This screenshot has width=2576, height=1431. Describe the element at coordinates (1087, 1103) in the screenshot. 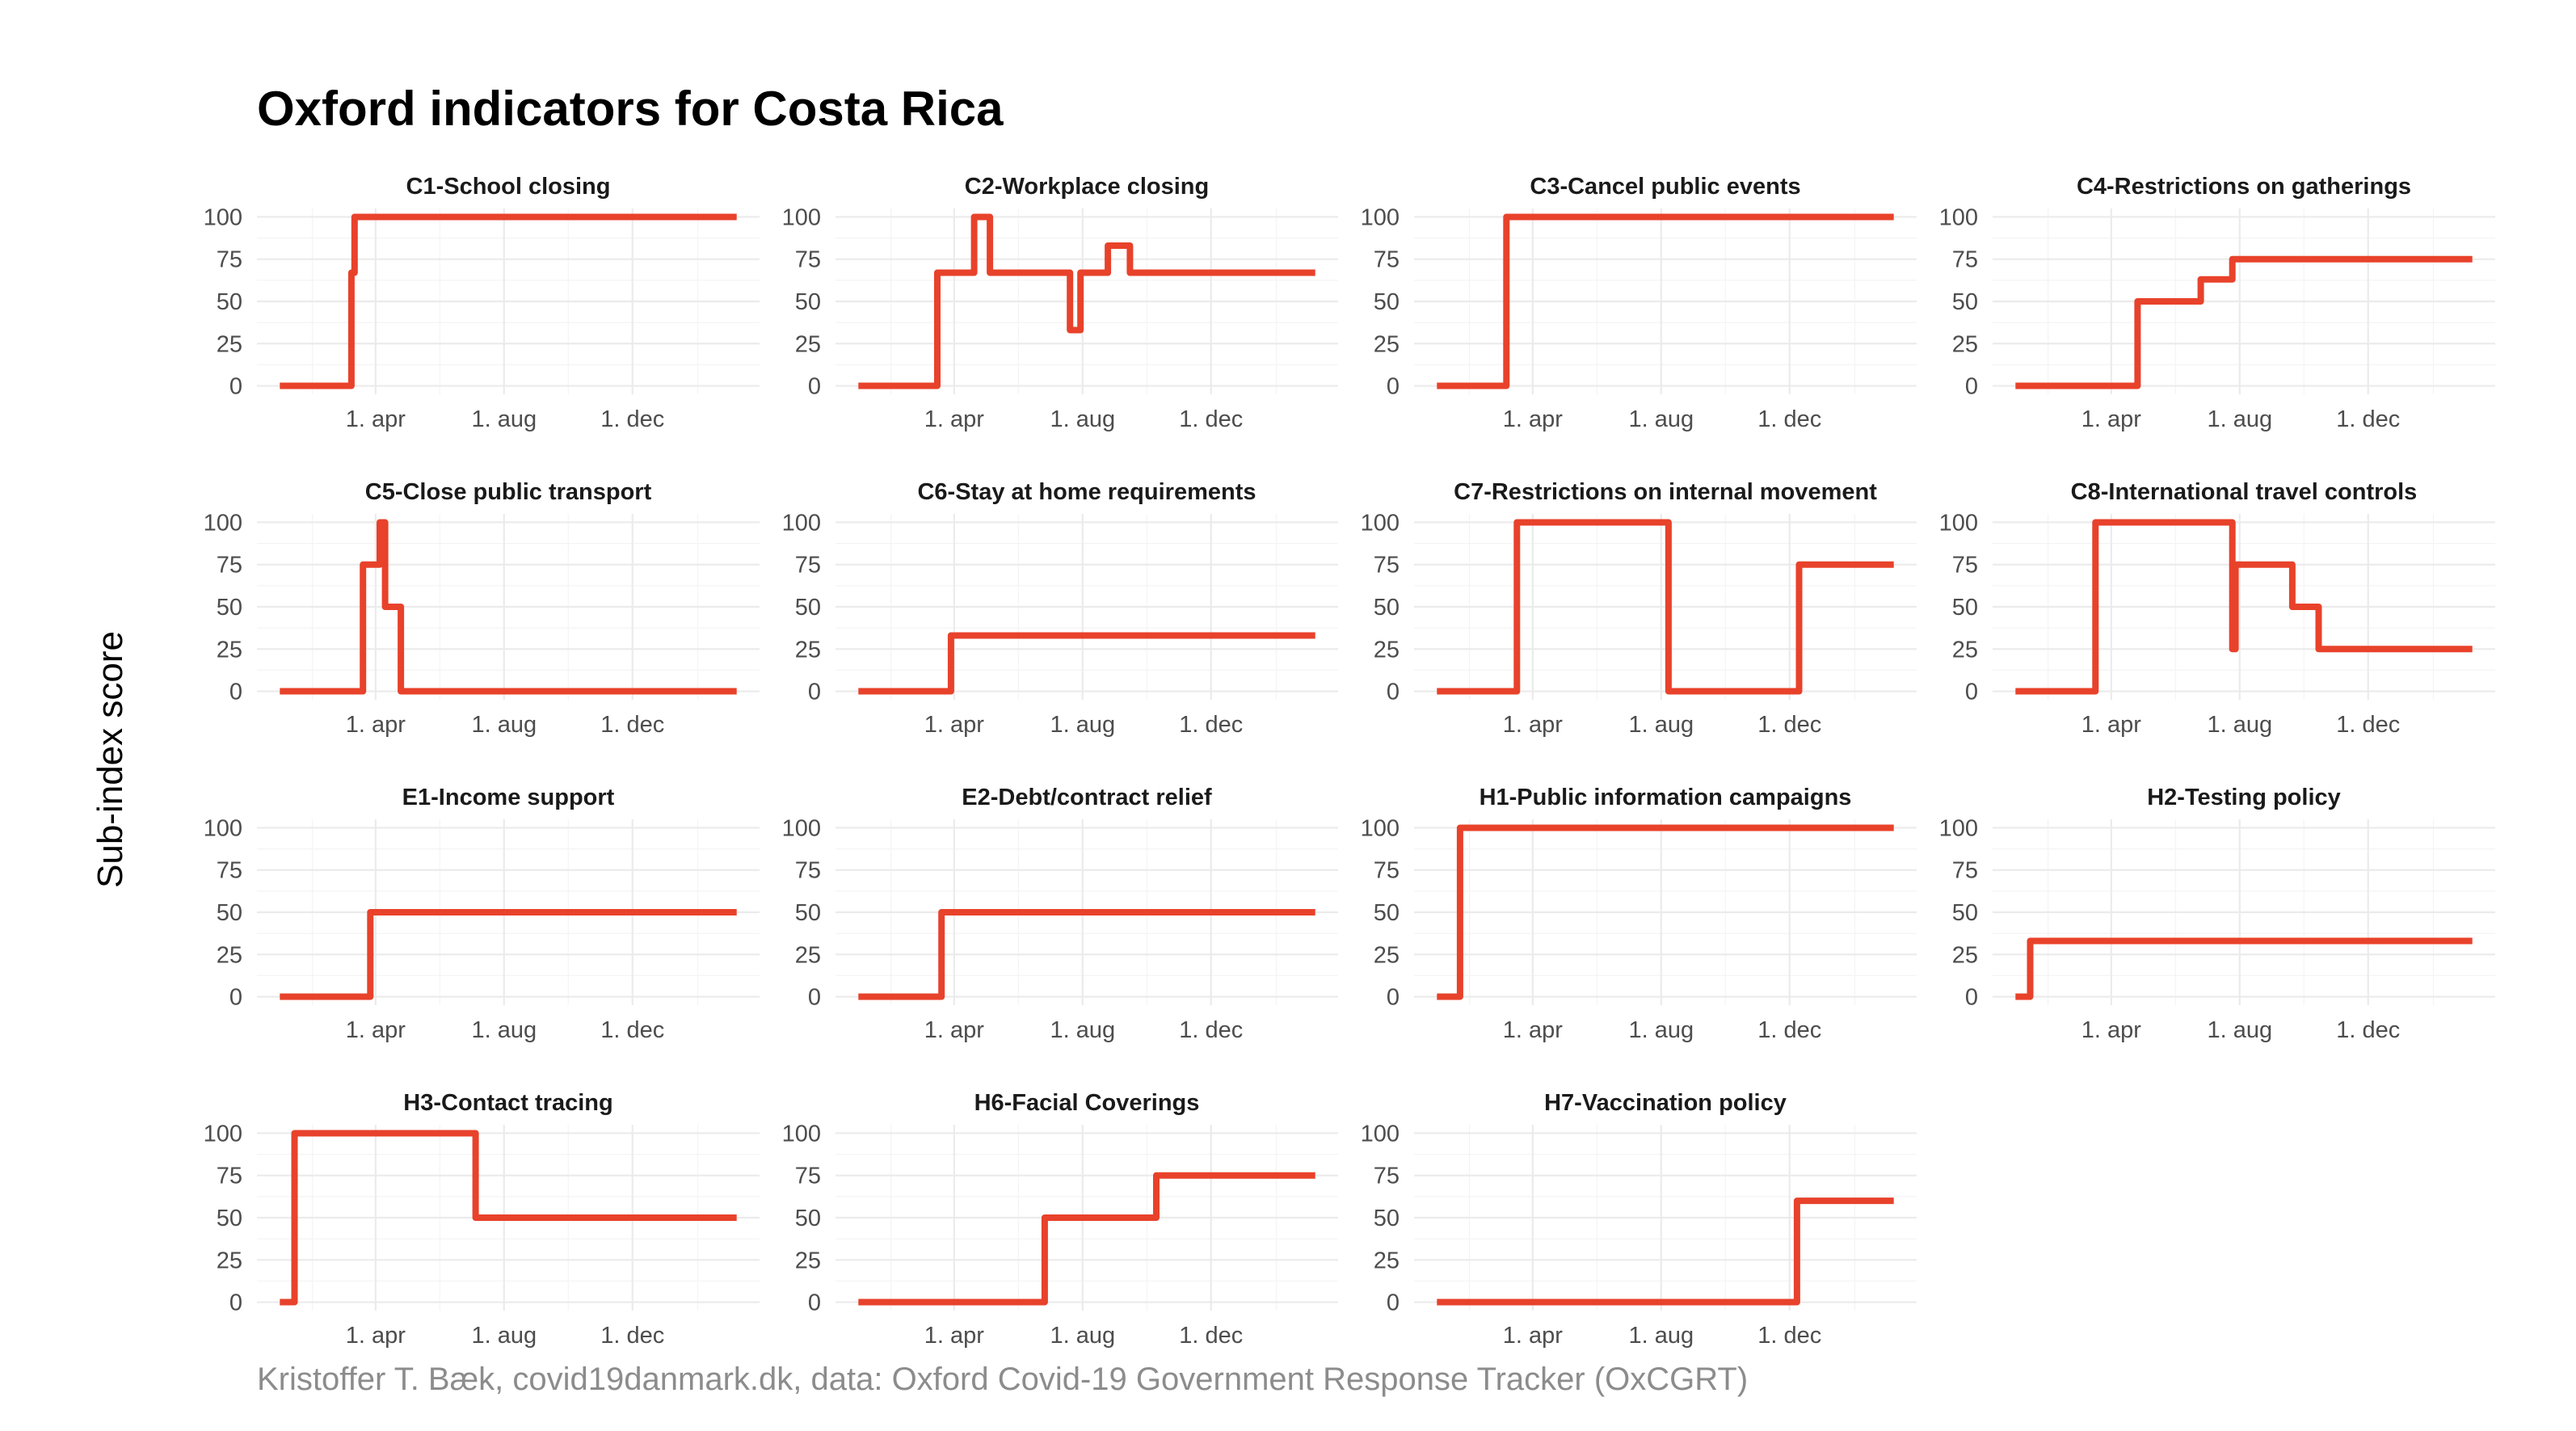

I see `panel-title: H6-Facial Coverings` at that location.